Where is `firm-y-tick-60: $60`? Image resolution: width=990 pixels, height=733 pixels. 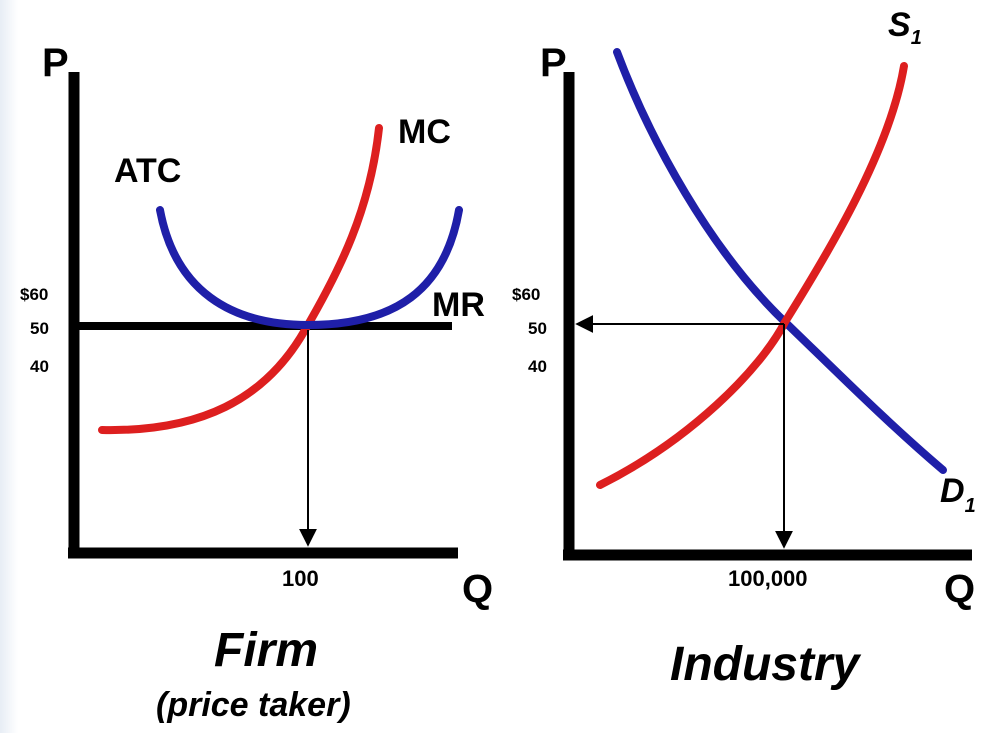 firm-y-tick-60: $60 is located at coordinates (34, 294).